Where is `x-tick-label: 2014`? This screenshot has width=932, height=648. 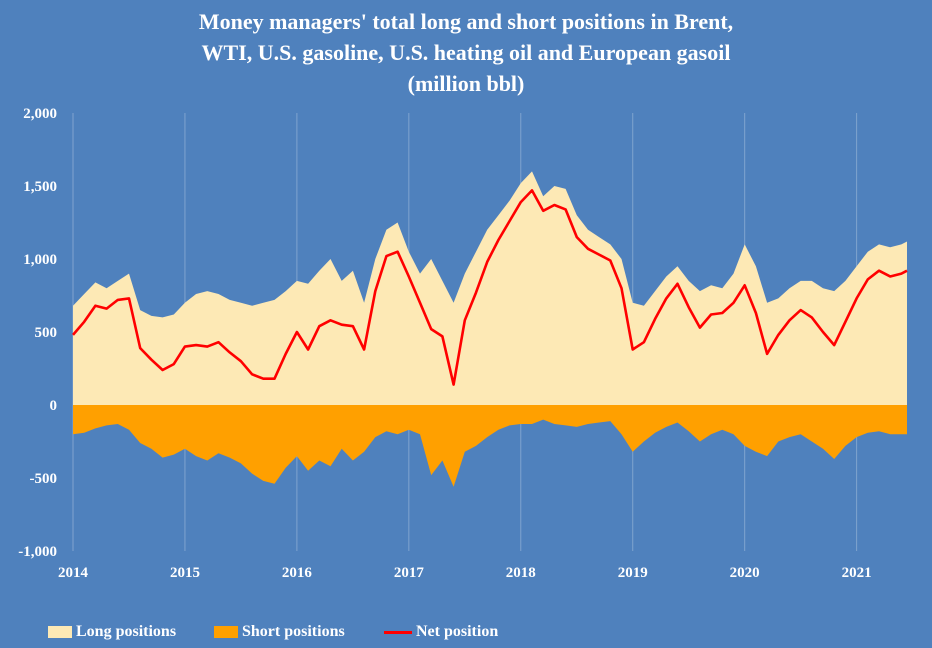
x-tick-label: 2014 is located at coordinates (73, 573).